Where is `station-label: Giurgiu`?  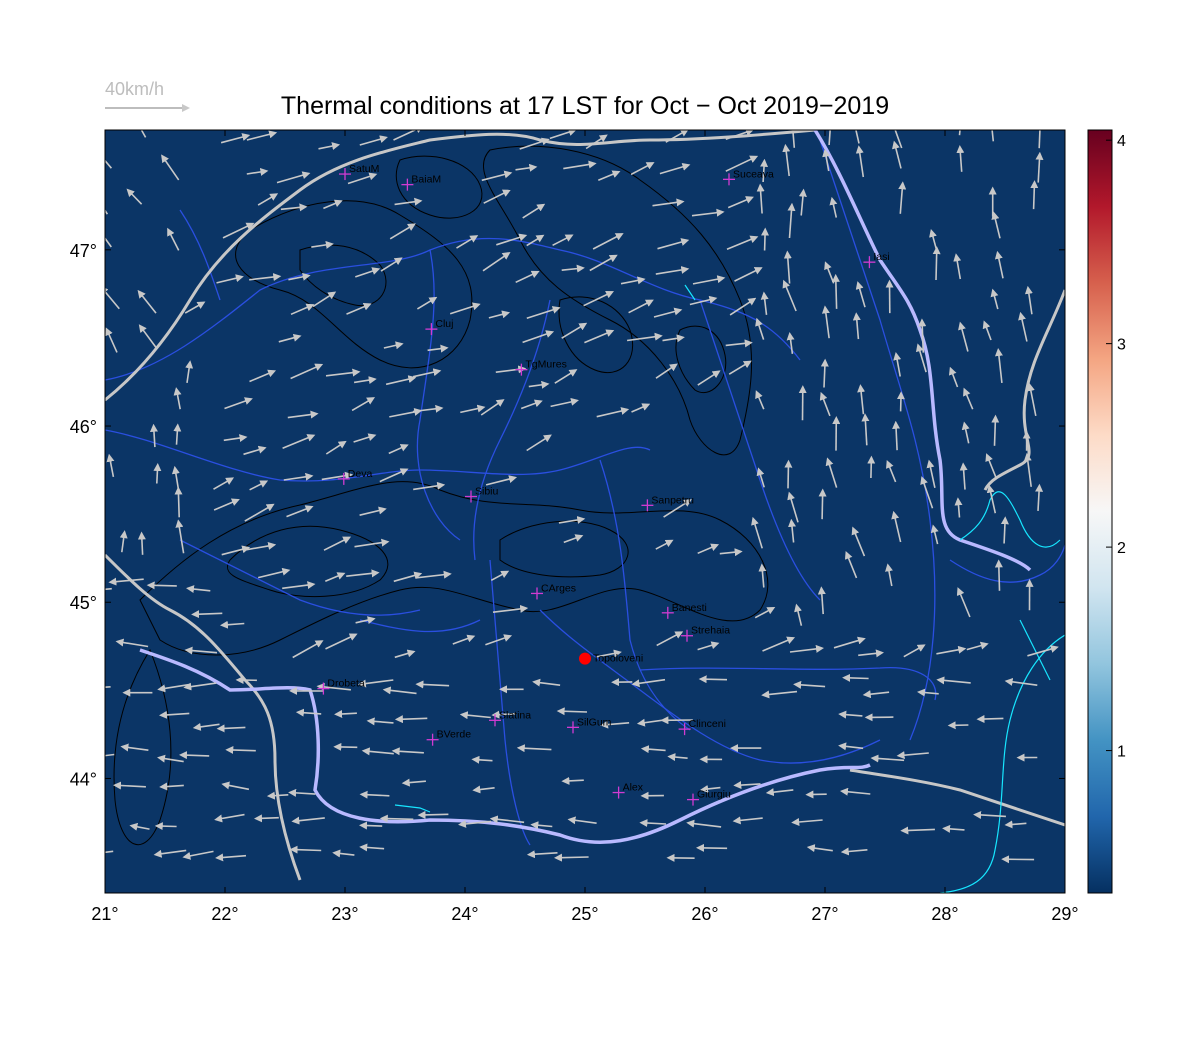
station-label: Giurgiu is located at coordinates (714, 795).